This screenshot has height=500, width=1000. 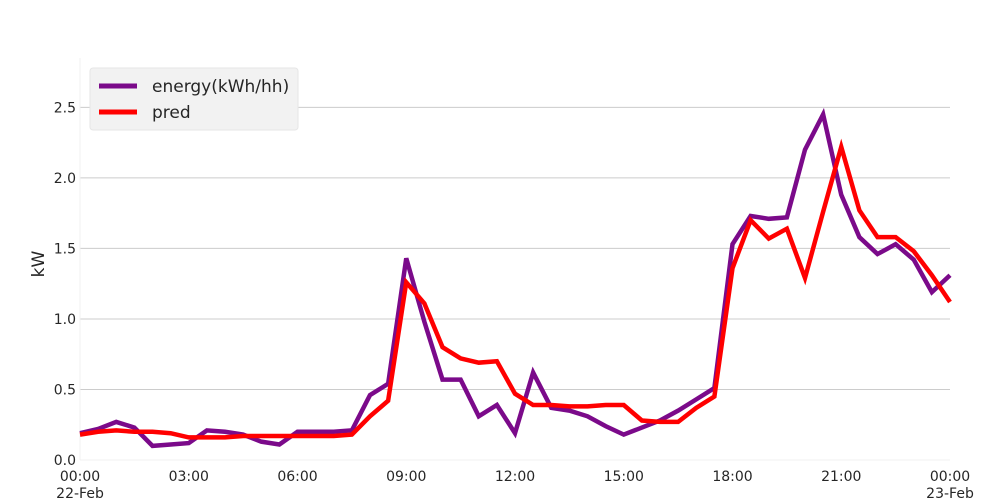 What do you see at coordinates (65, 179) in the screenshot?
I see `y-tick-label: 2.0` at bounding box center [65, 179].